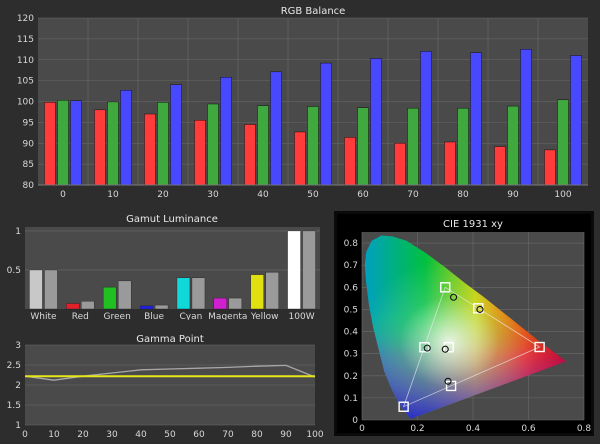 The height and width of the screenshot is (444, 600). Describe the element at coordinates (473, 428) in the screenshot. I see `cie-x-tick: 0.4` at that location.